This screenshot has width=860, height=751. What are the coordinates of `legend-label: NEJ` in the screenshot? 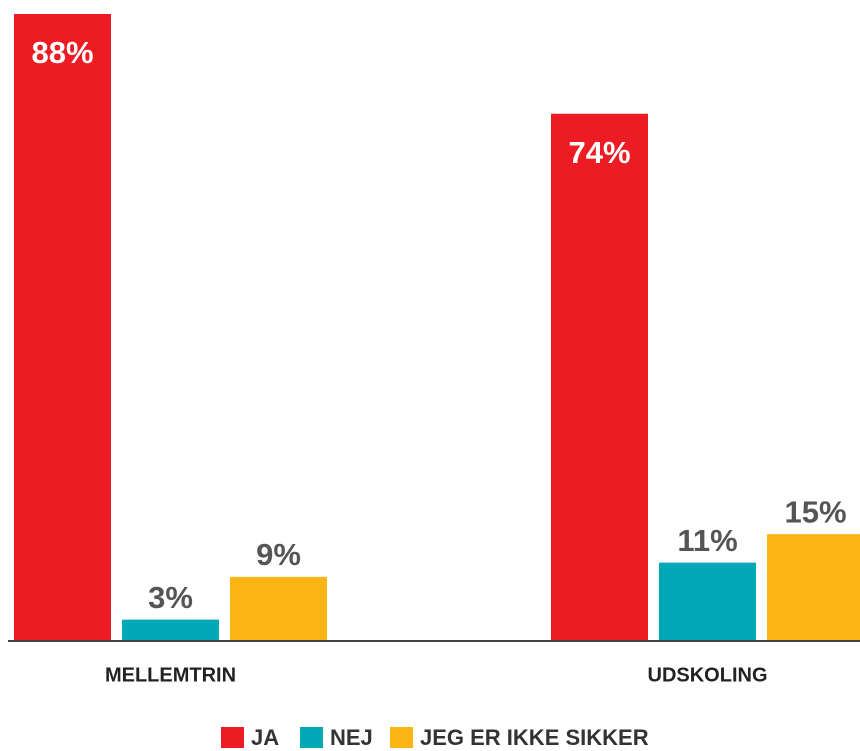 It's located at (351, 737).